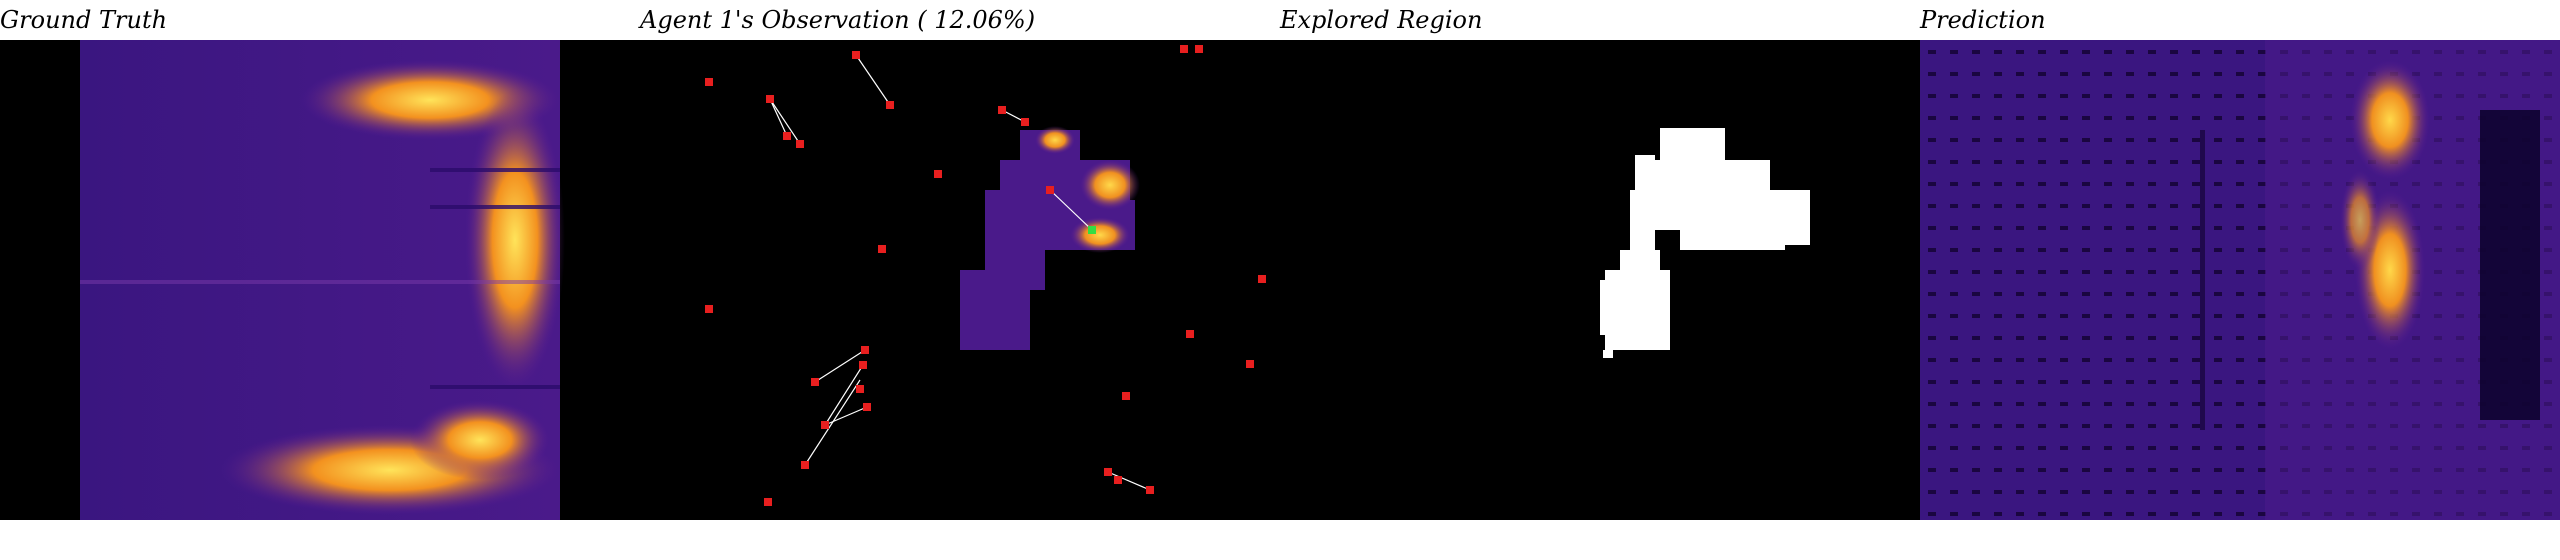  Describe the element at coordinates (838, 20) in the screenshot. I see `title-agent-observation: Agent 1's Observation ( 12.06%)` at that location.